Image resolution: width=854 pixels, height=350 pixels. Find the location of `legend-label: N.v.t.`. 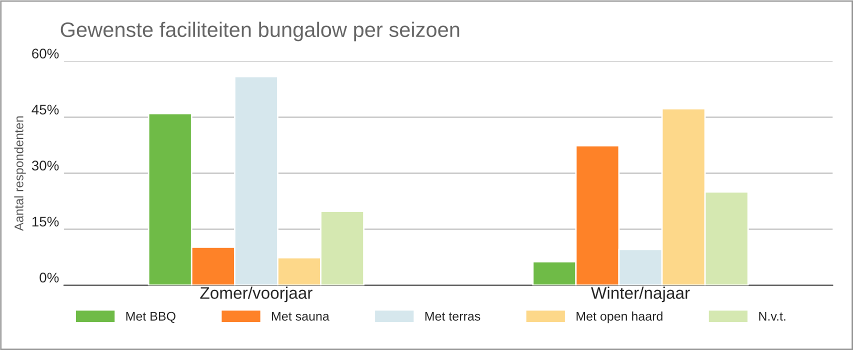

legend-label: N.v.t. is located at coordinates (772, 316).